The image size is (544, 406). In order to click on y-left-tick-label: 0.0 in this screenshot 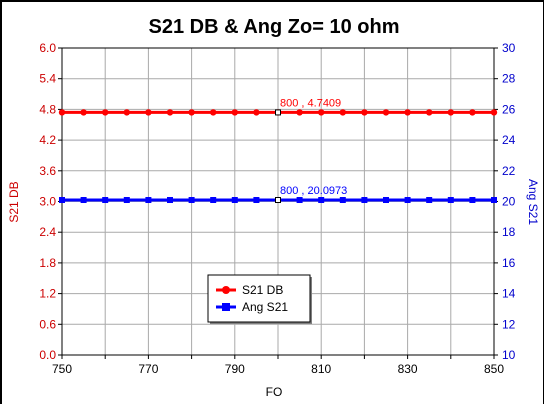, I will do `click(47, 355)`.